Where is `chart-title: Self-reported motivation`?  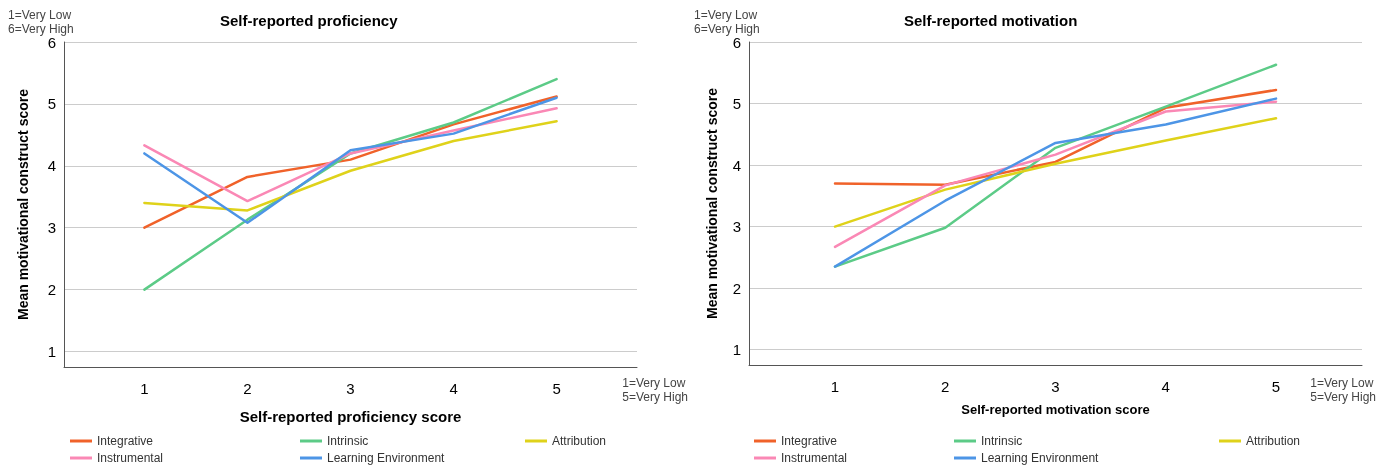
chart-title: Self-reported motivation is located at coordinates (991, 20).